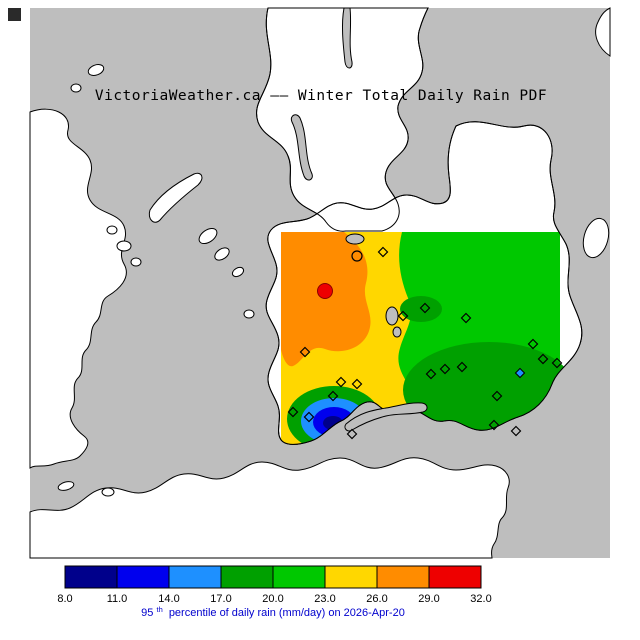 The width and height of the screenshot is (640, 640). I want to click on inland-water-group, so click(359, 219).